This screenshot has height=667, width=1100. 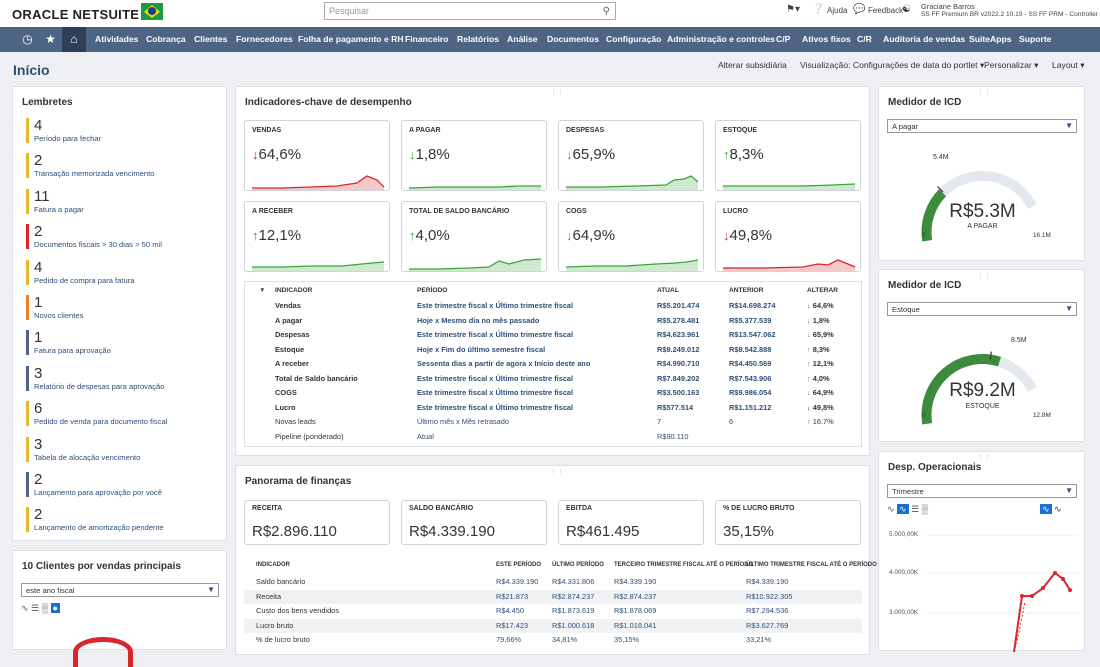 What do you see at coordinates (120, 590) in the screenshot?
I see `period-select: este ano fiscal ▼` at bounding box center [120, 590].